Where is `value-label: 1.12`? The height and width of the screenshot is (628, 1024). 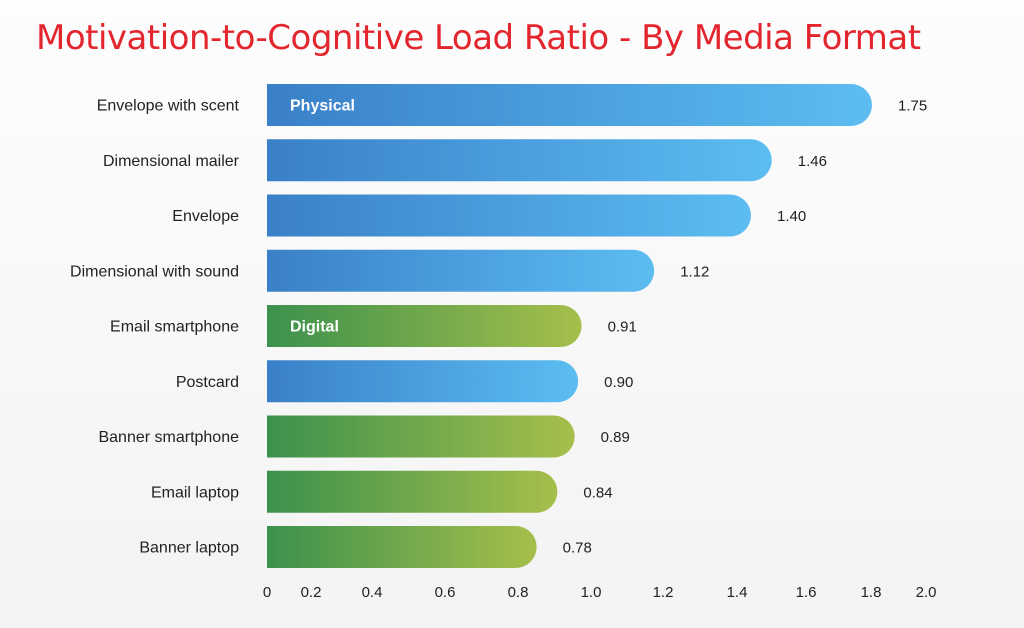 value-label: 1.12 is located at coordinates (694, 271).